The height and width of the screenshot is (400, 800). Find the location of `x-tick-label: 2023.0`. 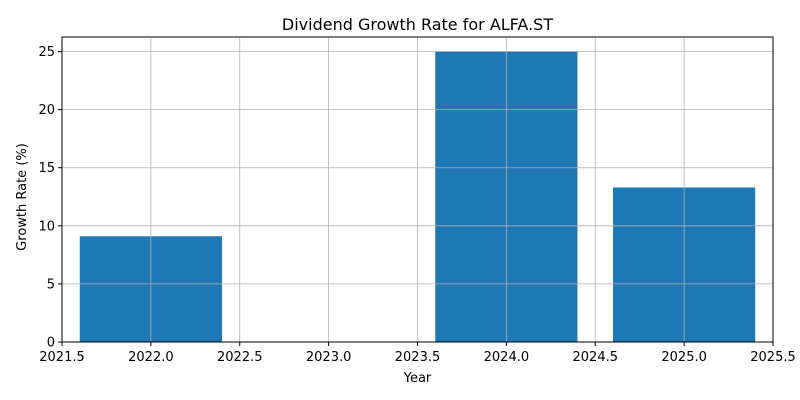

x-tick-label: 2023.0 is located at coordinates (329, 357).